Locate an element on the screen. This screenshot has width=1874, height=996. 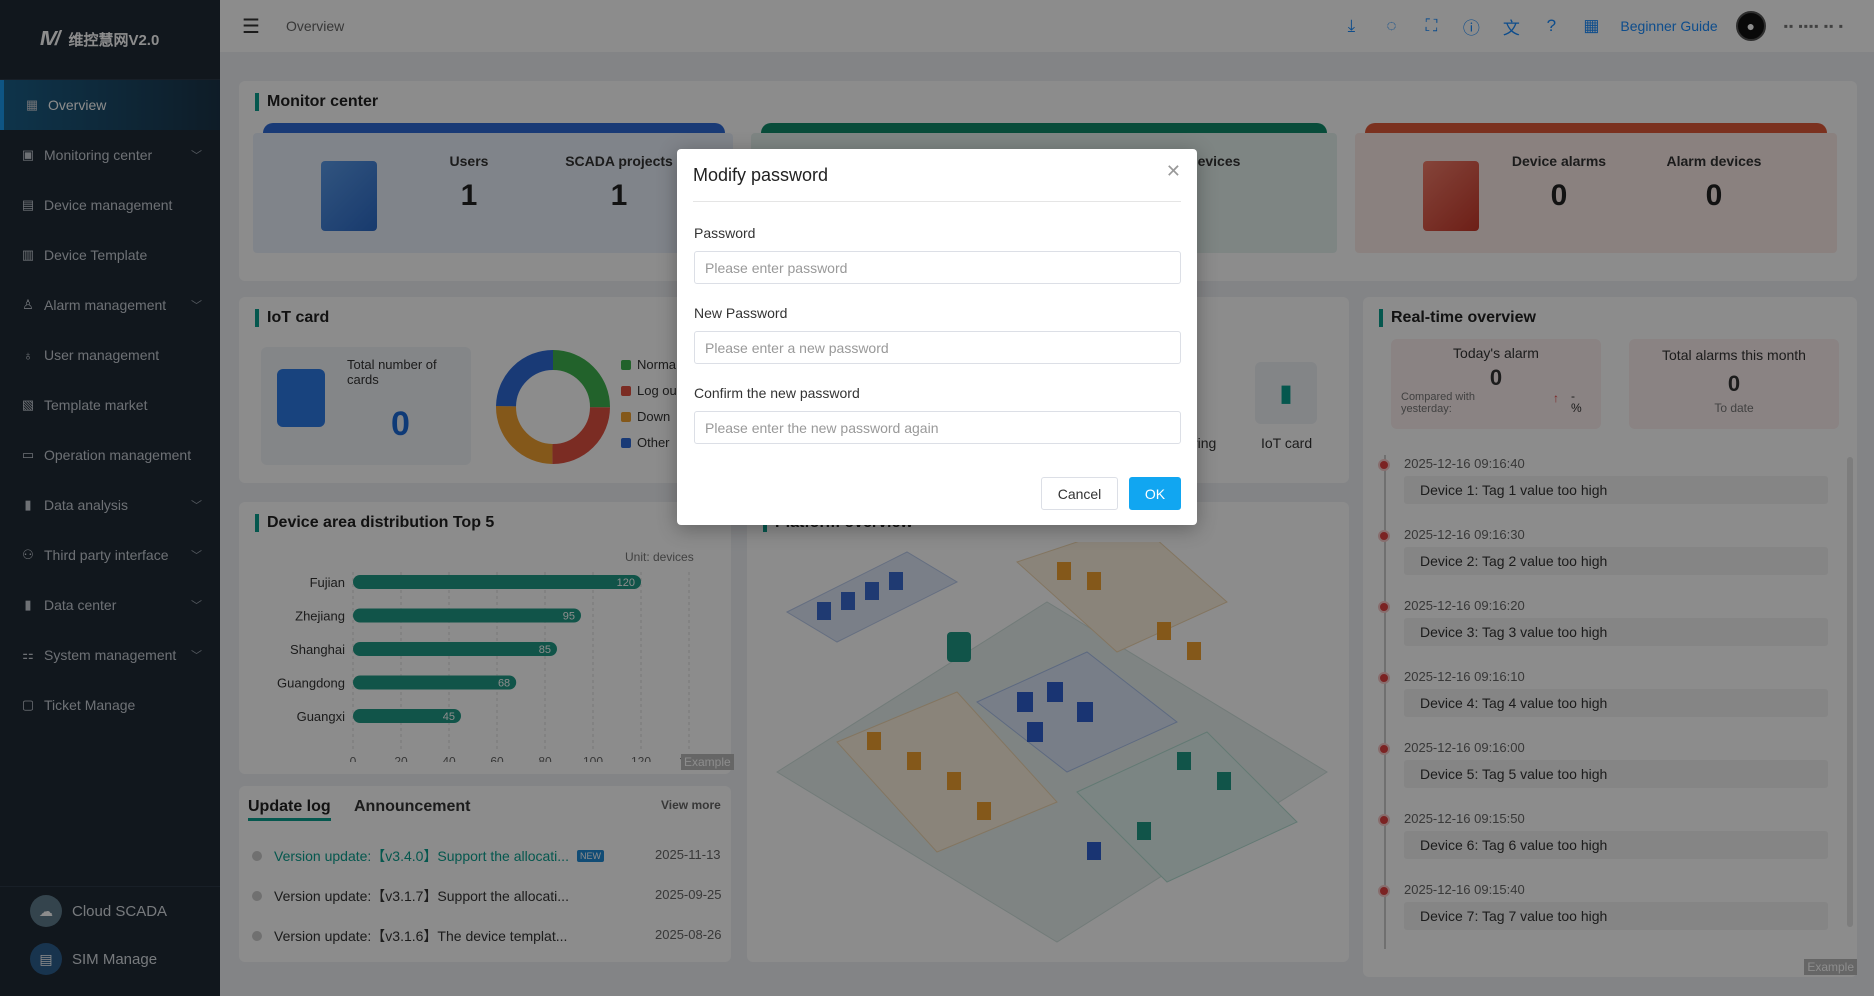
x-tick-label: 60 is located at coordinates (497, 759).